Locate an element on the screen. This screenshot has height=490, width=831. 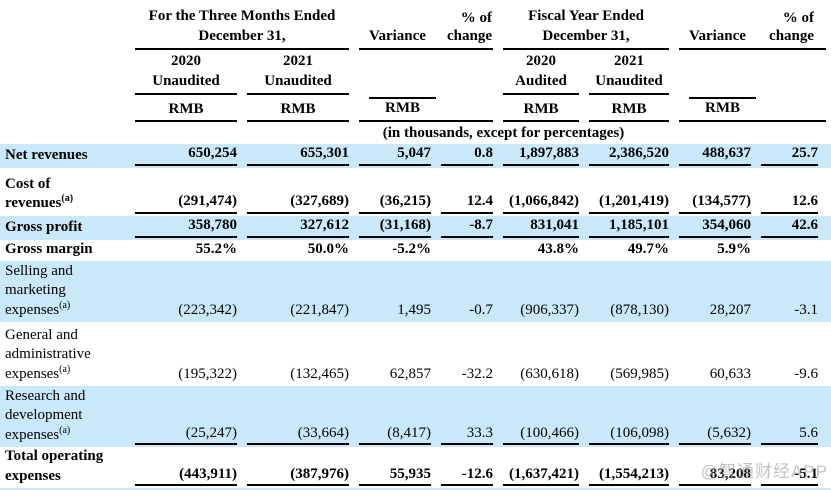
value-cell: (1,066,842) is located at coordinates (541, 192).